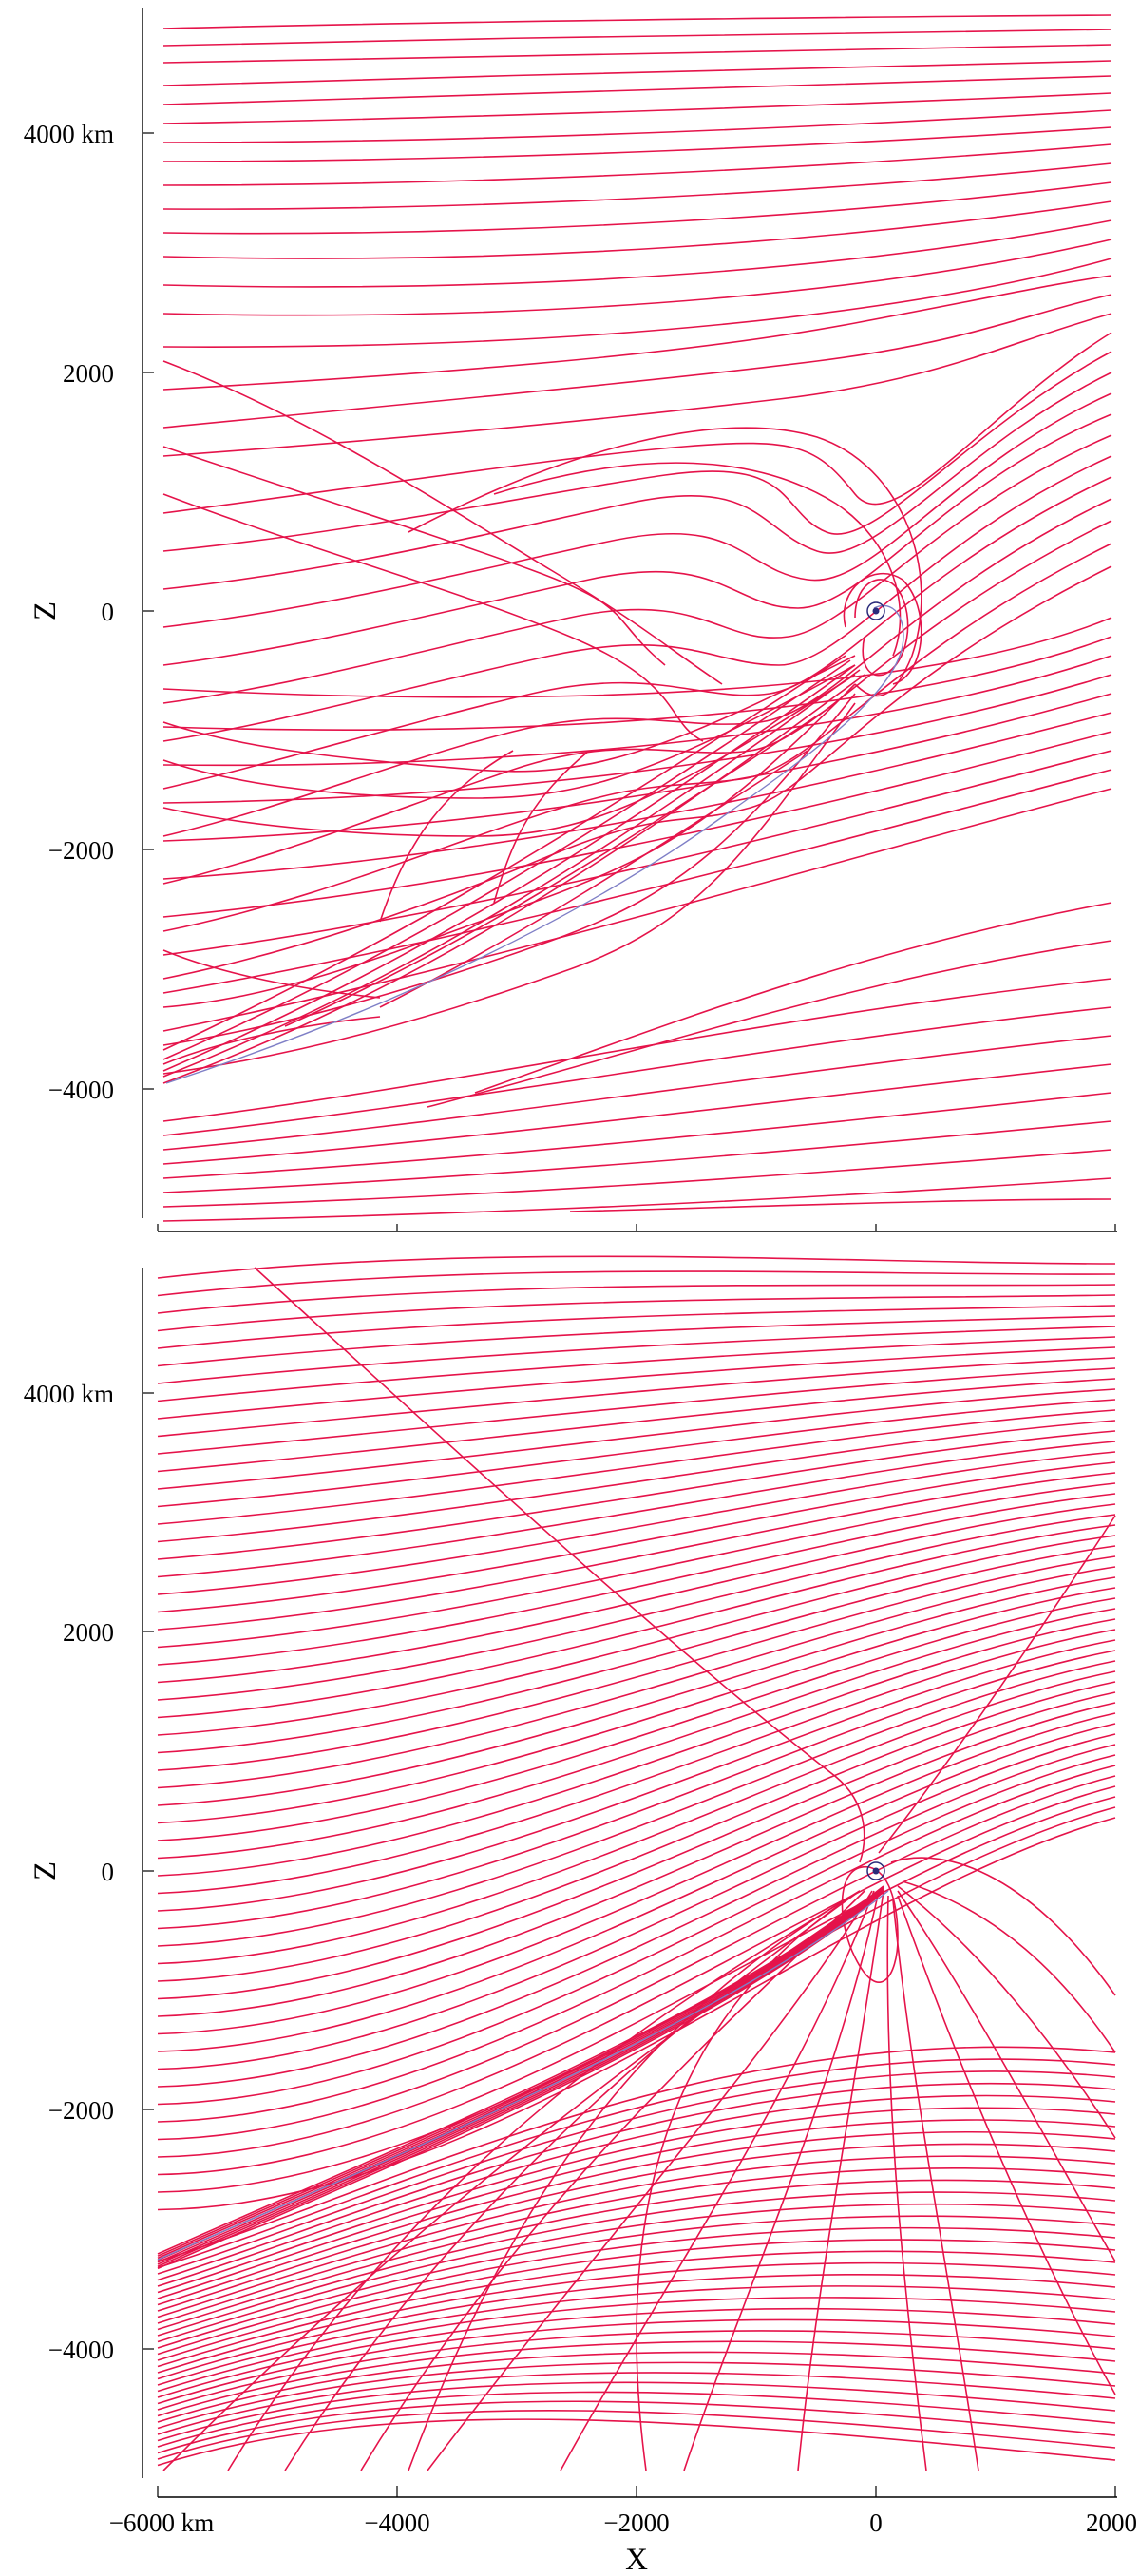  I want to click on x-tick-label: −2000, so click(636, 2523).